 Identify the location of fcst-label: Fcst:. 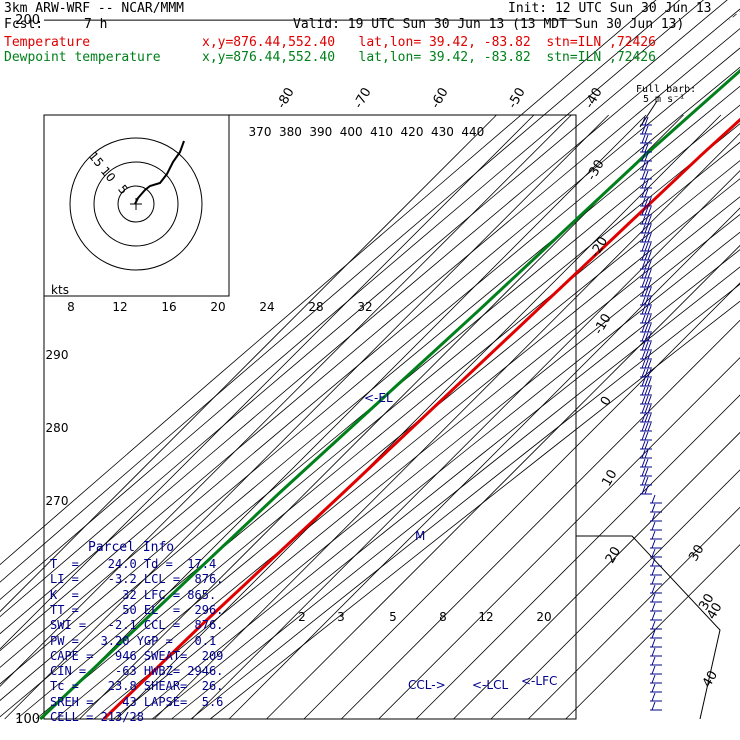
(24, 24).